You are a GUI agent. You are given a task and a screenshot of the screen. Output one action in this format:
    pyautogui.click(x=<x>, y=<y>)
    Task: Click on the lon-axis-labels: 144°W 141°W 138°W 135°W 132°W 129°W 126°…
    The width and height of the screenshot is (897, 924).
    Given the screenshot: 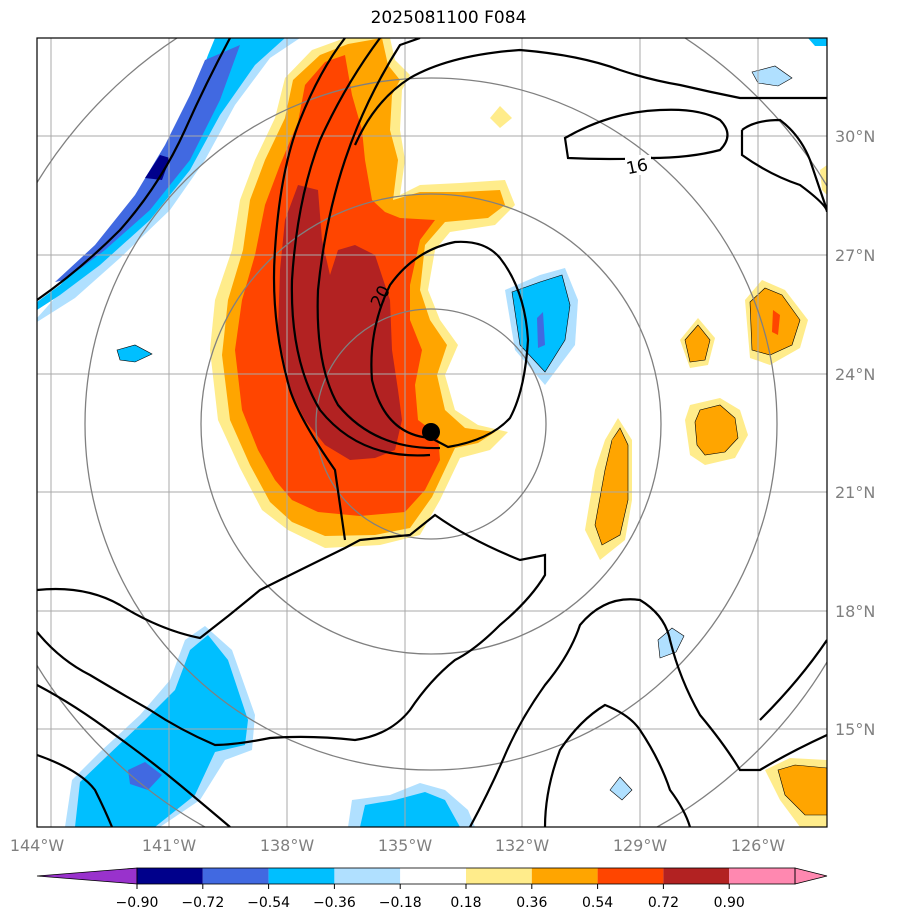 What is the action you would take?
    pyautogui.click(x=398, y=845)
    